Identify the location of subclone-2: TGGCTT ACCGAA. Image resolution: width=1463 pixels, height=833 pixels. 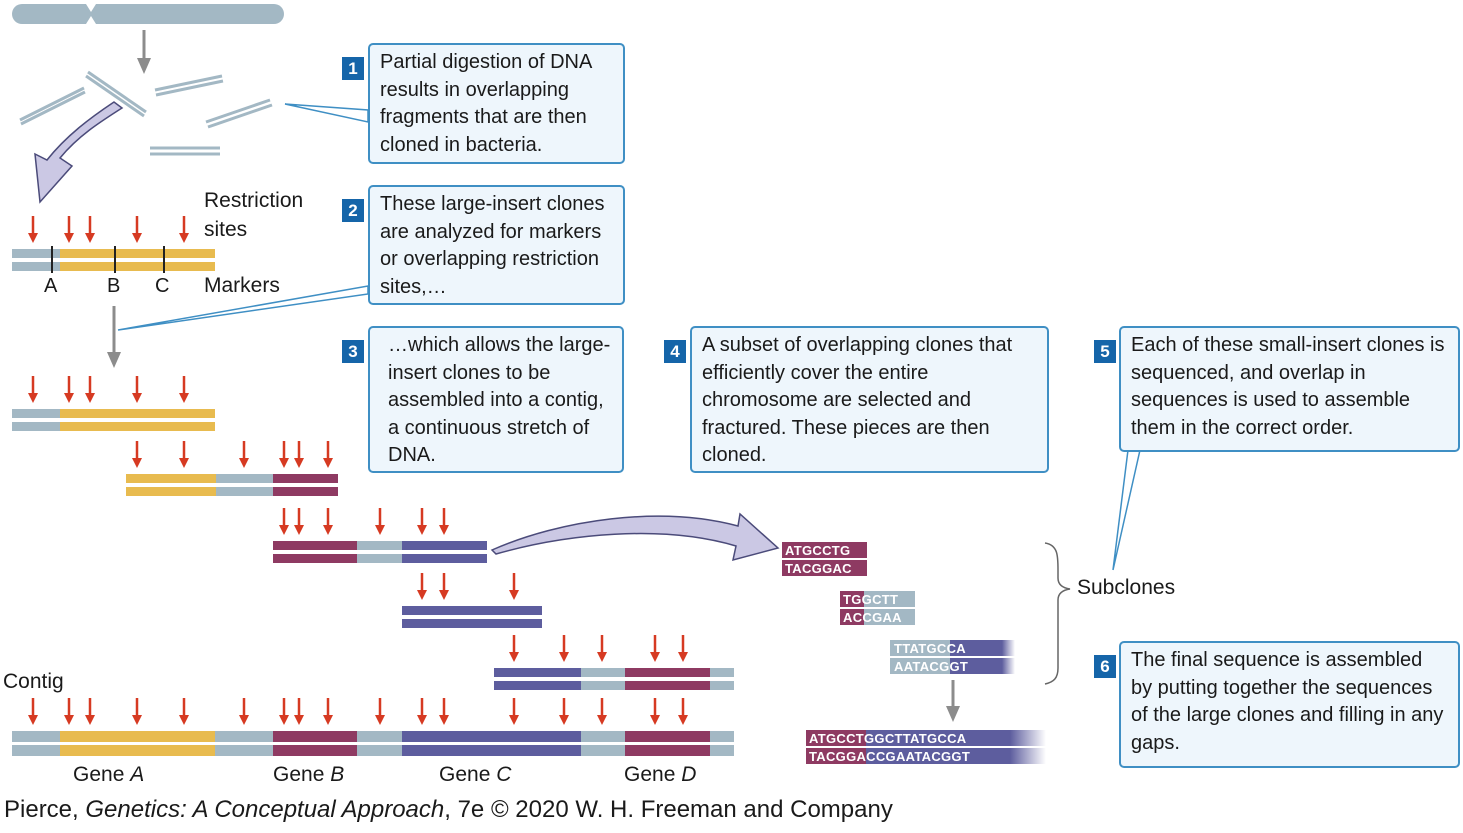
(877, 608).